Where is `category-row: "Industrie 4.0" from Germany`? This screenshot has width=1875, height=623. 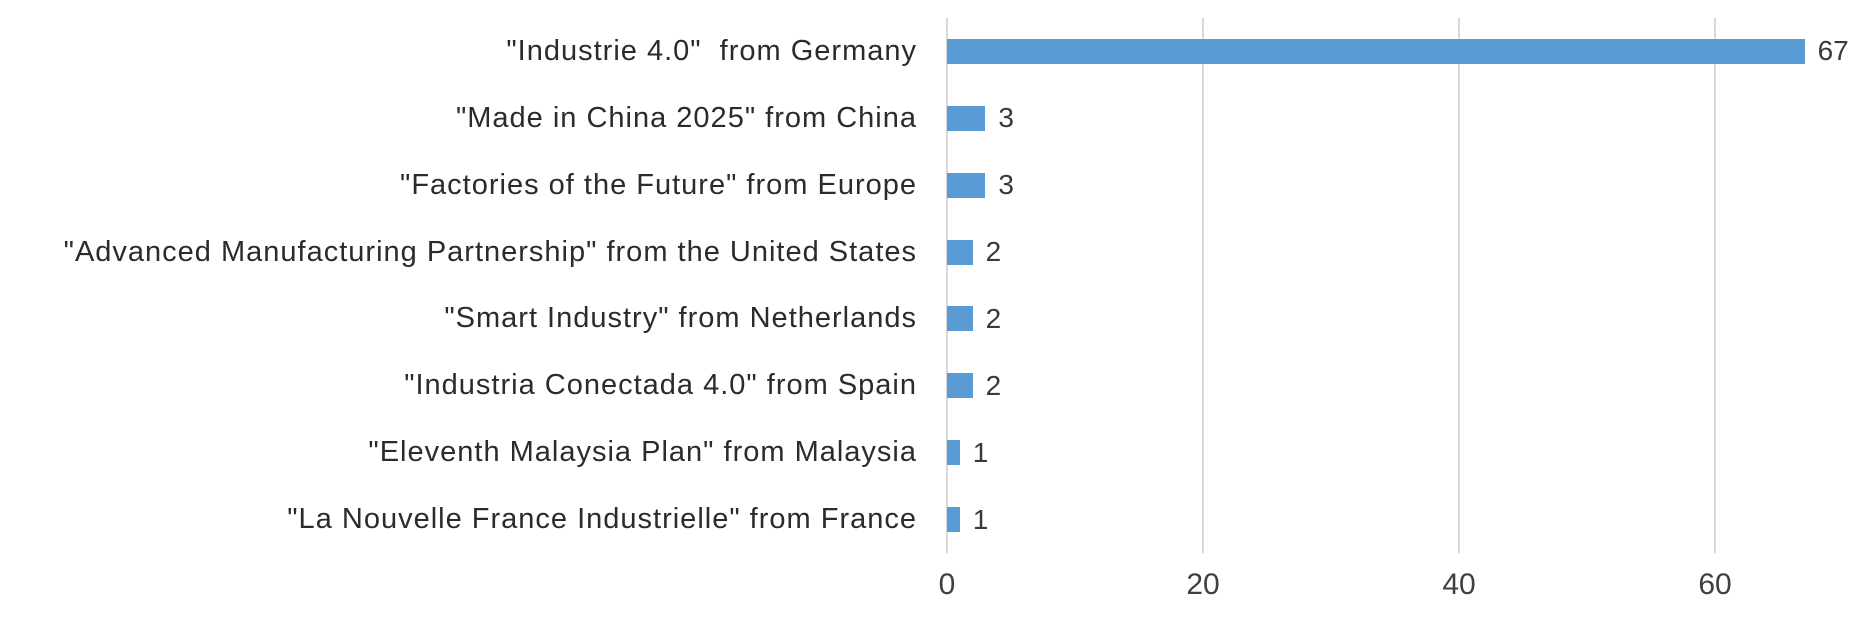
category-row: "Industrie 4.0" from Germany is located at coordinates (458, 51).